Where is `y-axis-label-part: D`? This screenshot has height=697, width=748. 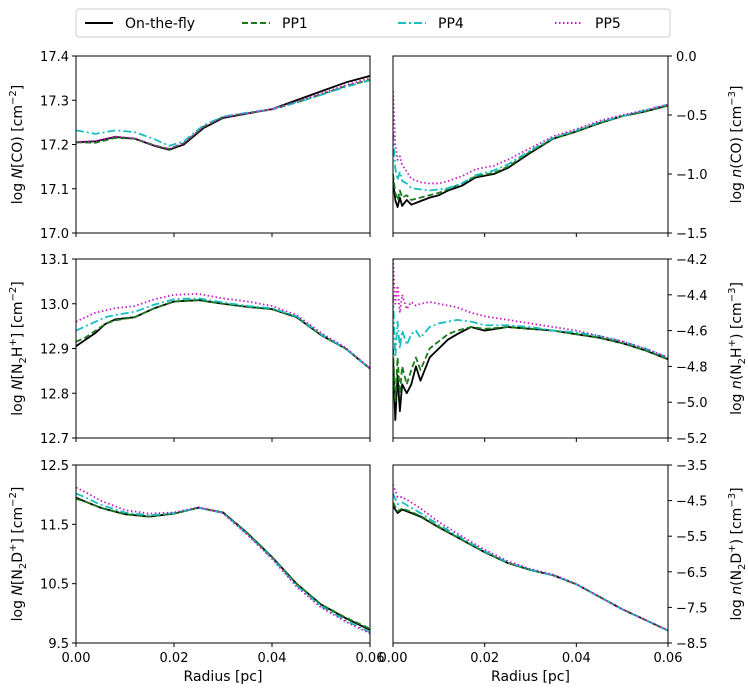
y-axis-label-part: D is located at coordinates (737, 558).